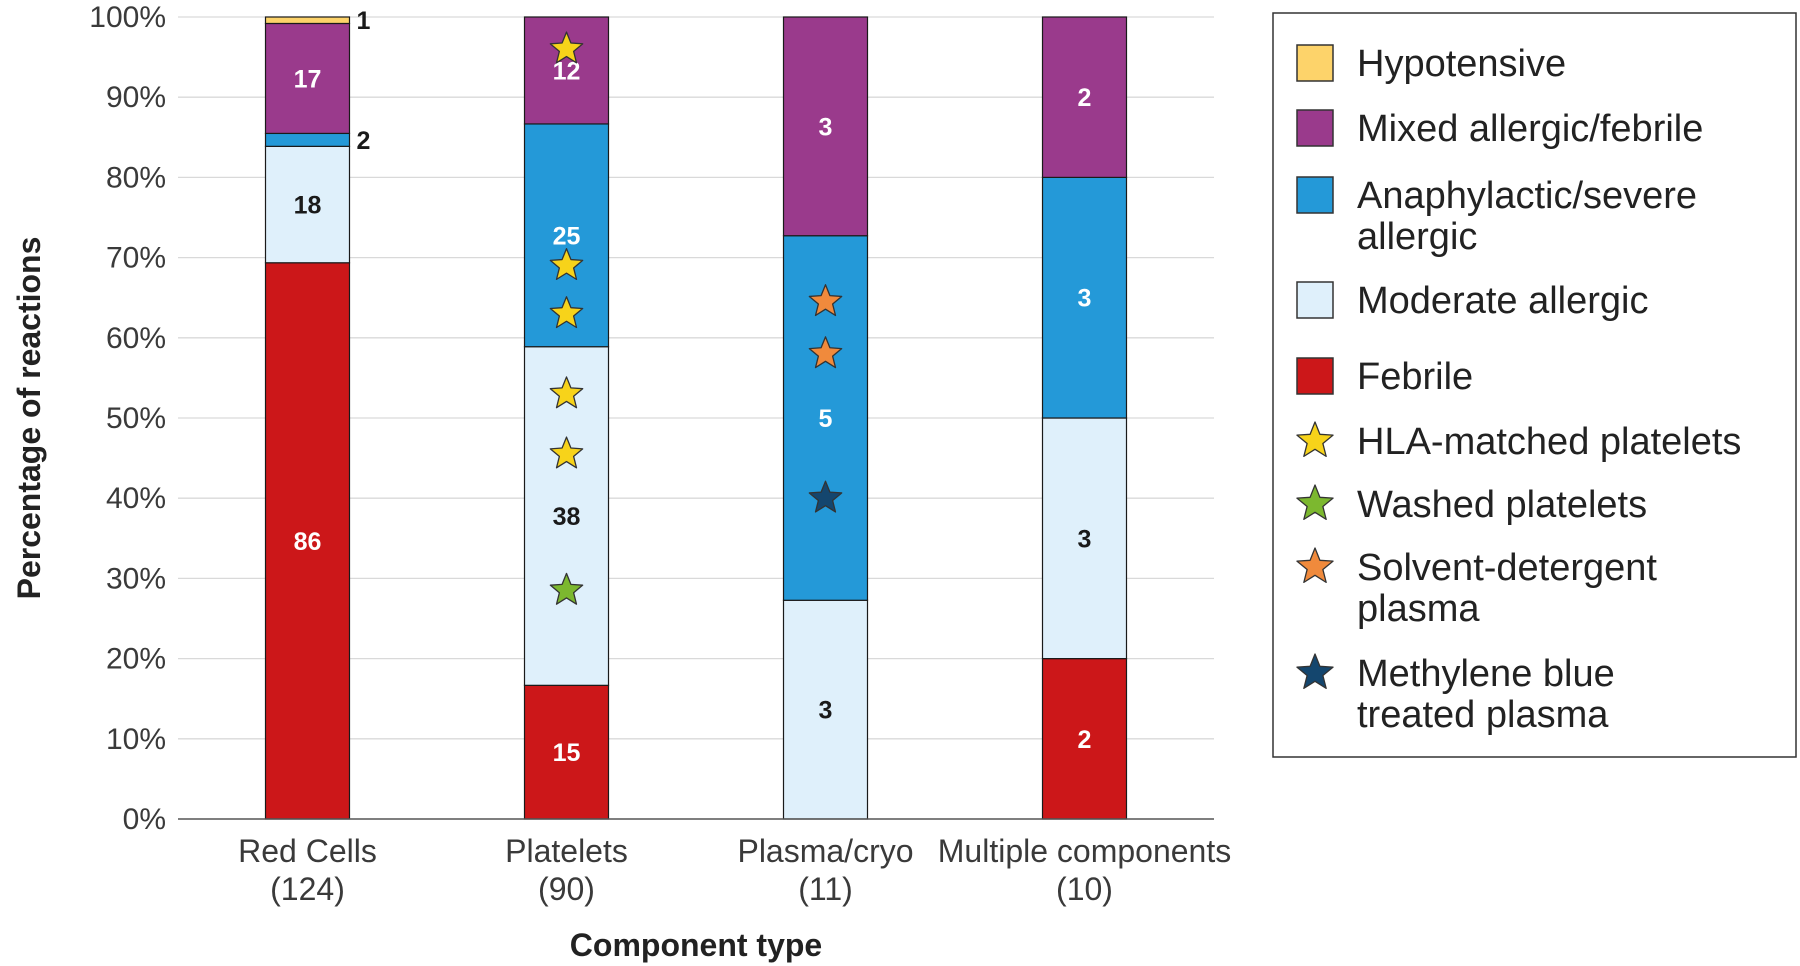  What do you see at coordinates (566, 851) in the screenshot?
I see `x-tick-label: Platelets` at bounding box center [566, 851].